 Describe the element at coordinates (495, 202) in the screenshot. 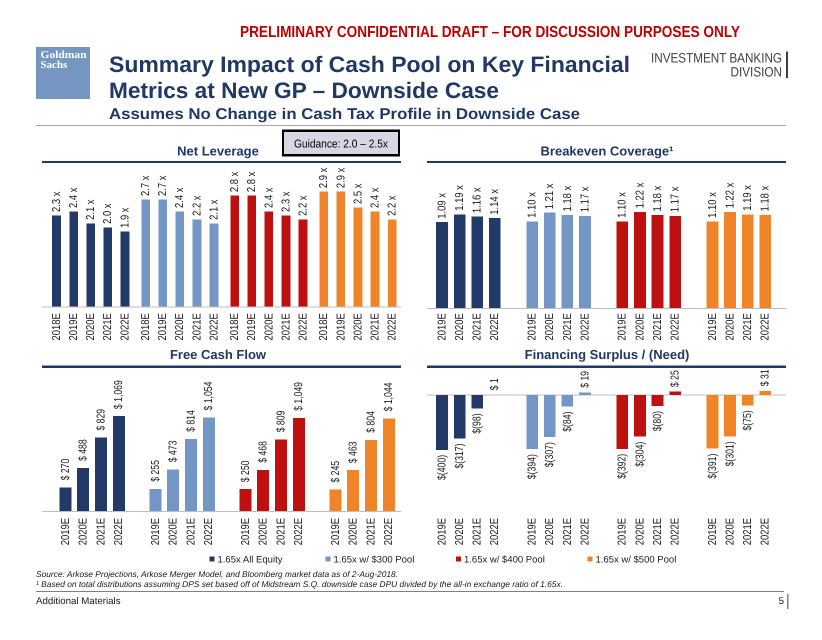

I see `svg-text: 1.14 x` at that location.